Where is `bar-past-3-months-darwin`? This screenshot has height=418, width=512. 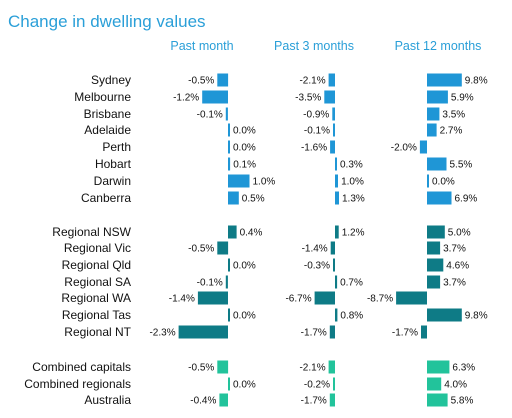
bar-past-3-months-darwin is located at coordinates (336, 181).